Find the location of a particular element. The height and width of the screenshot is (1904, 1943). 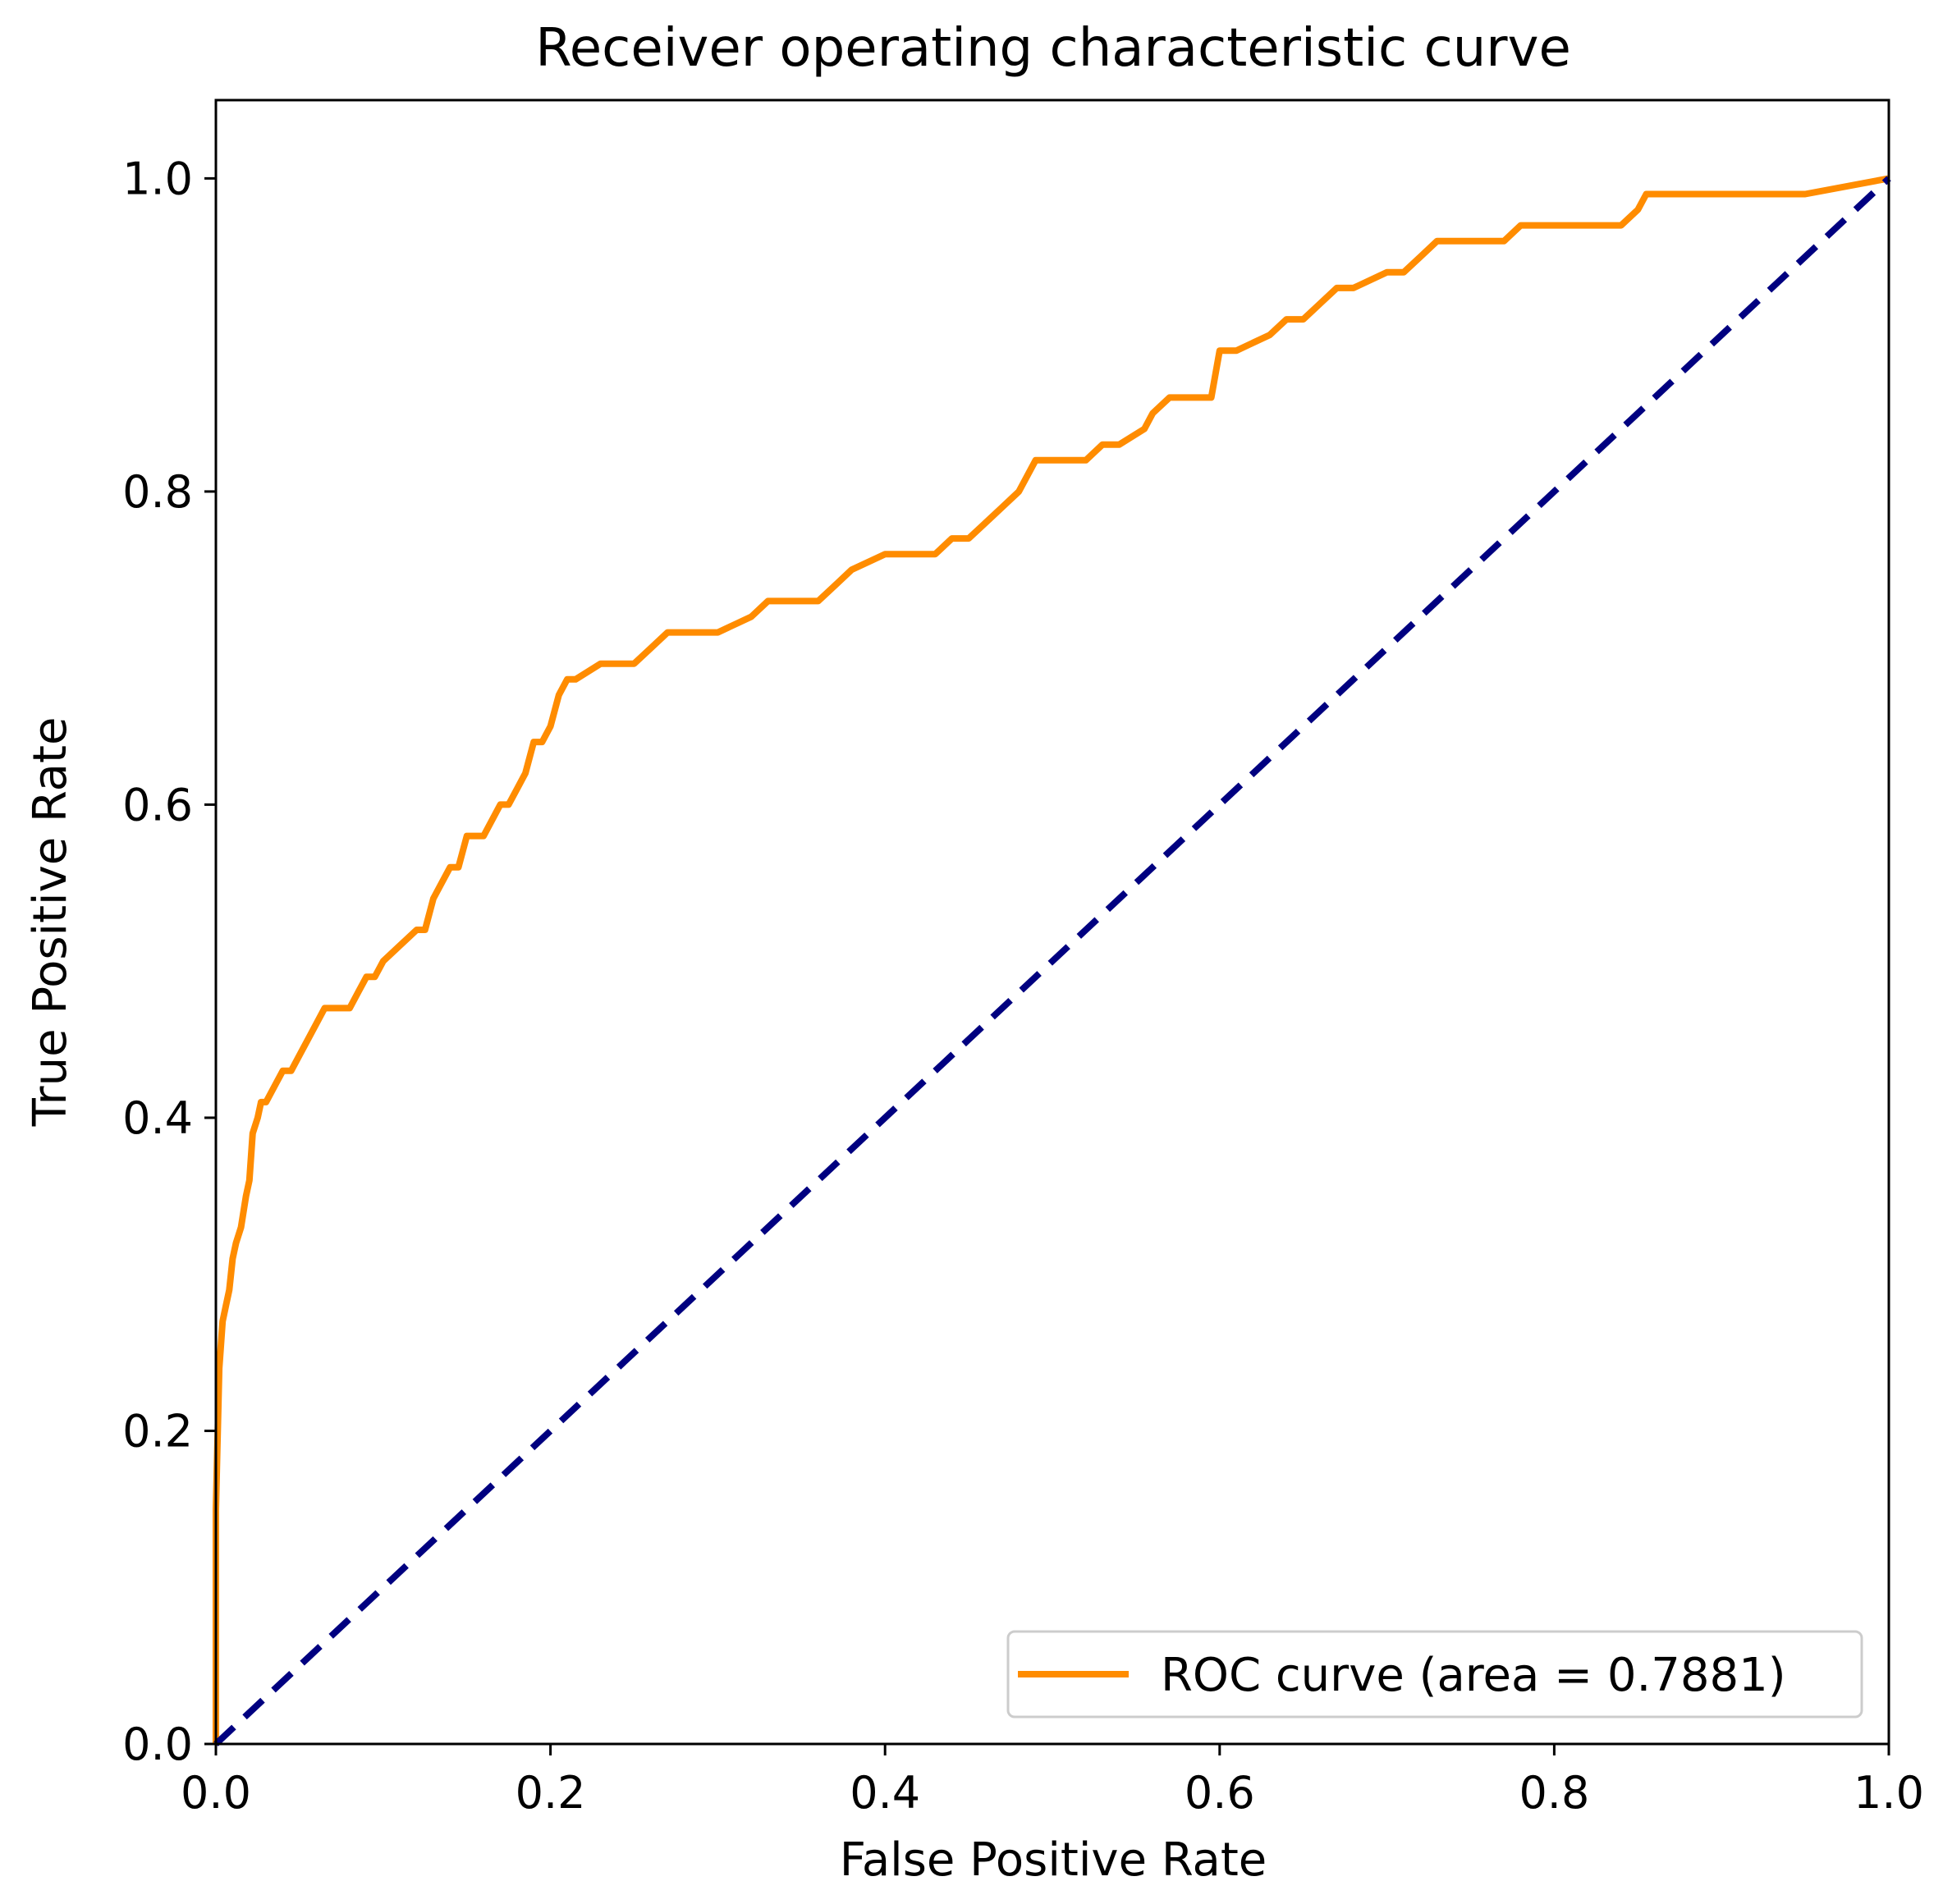

legend-box is located at coordinates (1434, 1674).